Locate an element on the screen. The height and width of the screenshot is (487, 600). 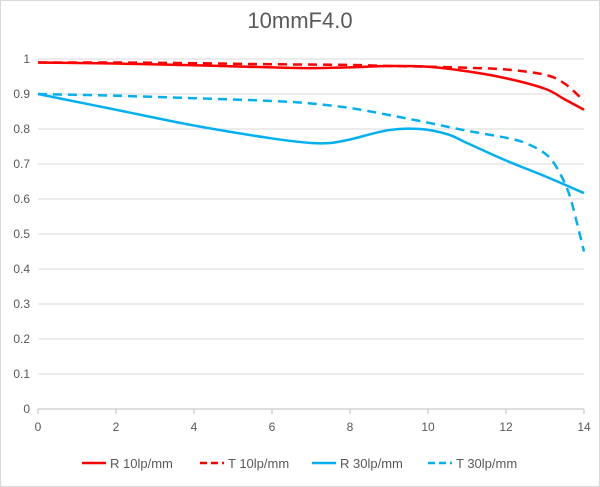
x-tick-label: 14 is located at coordinates (584, 427).